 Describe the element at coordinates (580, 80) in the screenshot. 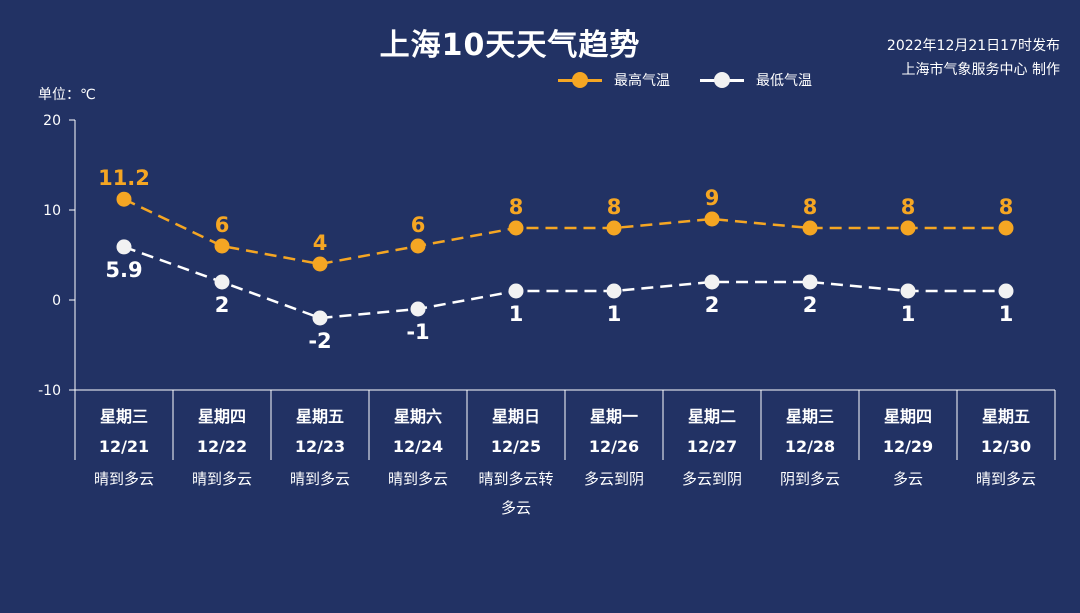

I see `legend-high-marker-icon` at that location.